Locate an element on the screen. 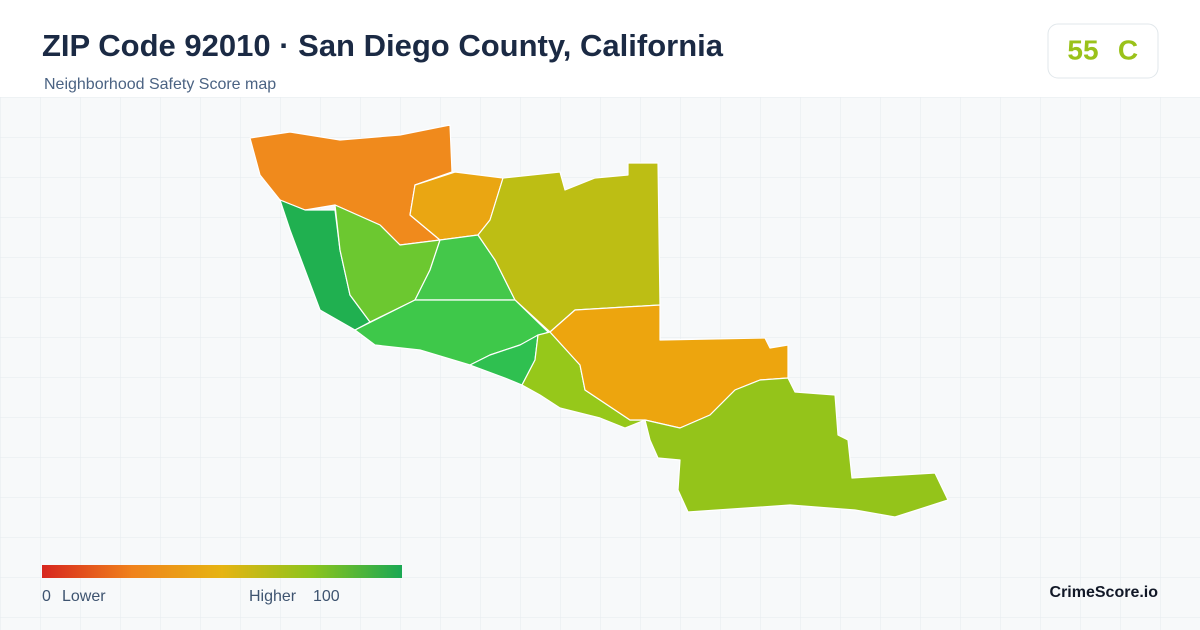 The image size is (1200, 630). score-value: 55 is located at coordinates (1082, 49).